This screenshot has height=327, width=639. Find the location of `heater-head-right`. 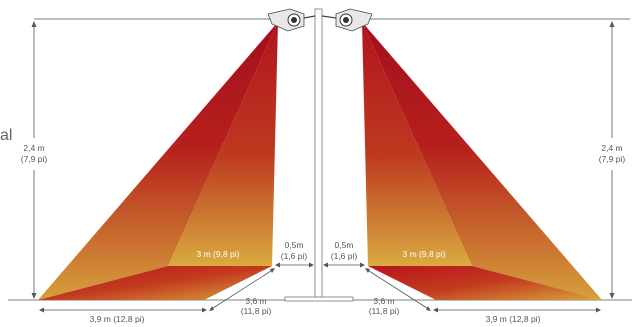

heater-head-right is located at coordinates (347, 20).